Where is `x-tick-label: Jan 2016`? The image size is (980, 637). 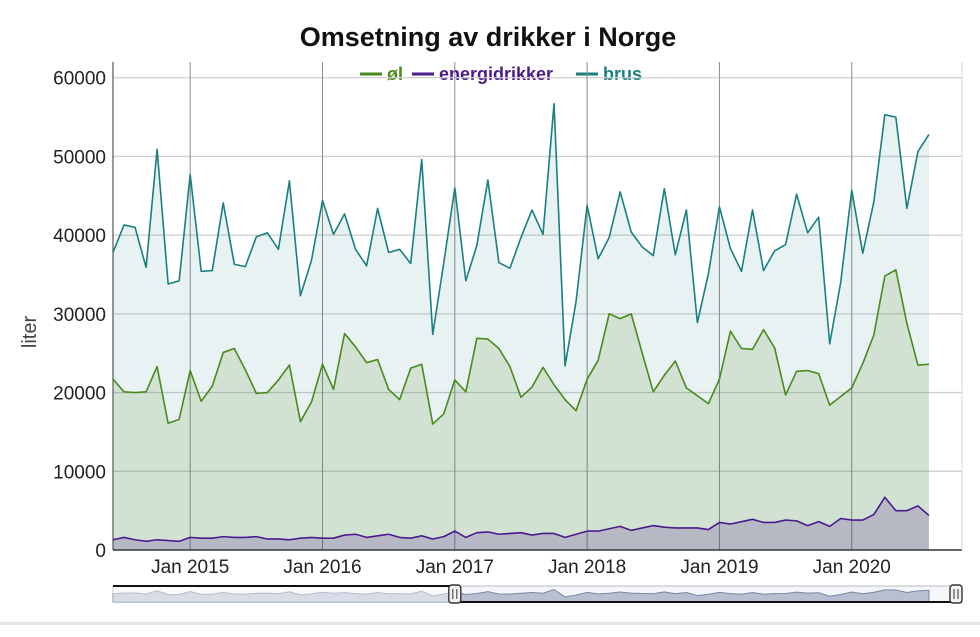 x-tick-label: Jan 2016 is located at coordinates (322, 567).